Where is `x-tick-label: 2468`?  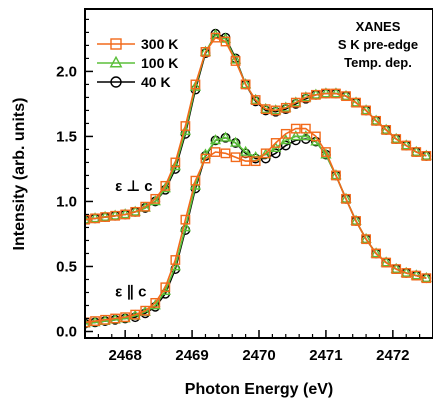 x-tick-label: 2468 is located at coordinates (124, 355).